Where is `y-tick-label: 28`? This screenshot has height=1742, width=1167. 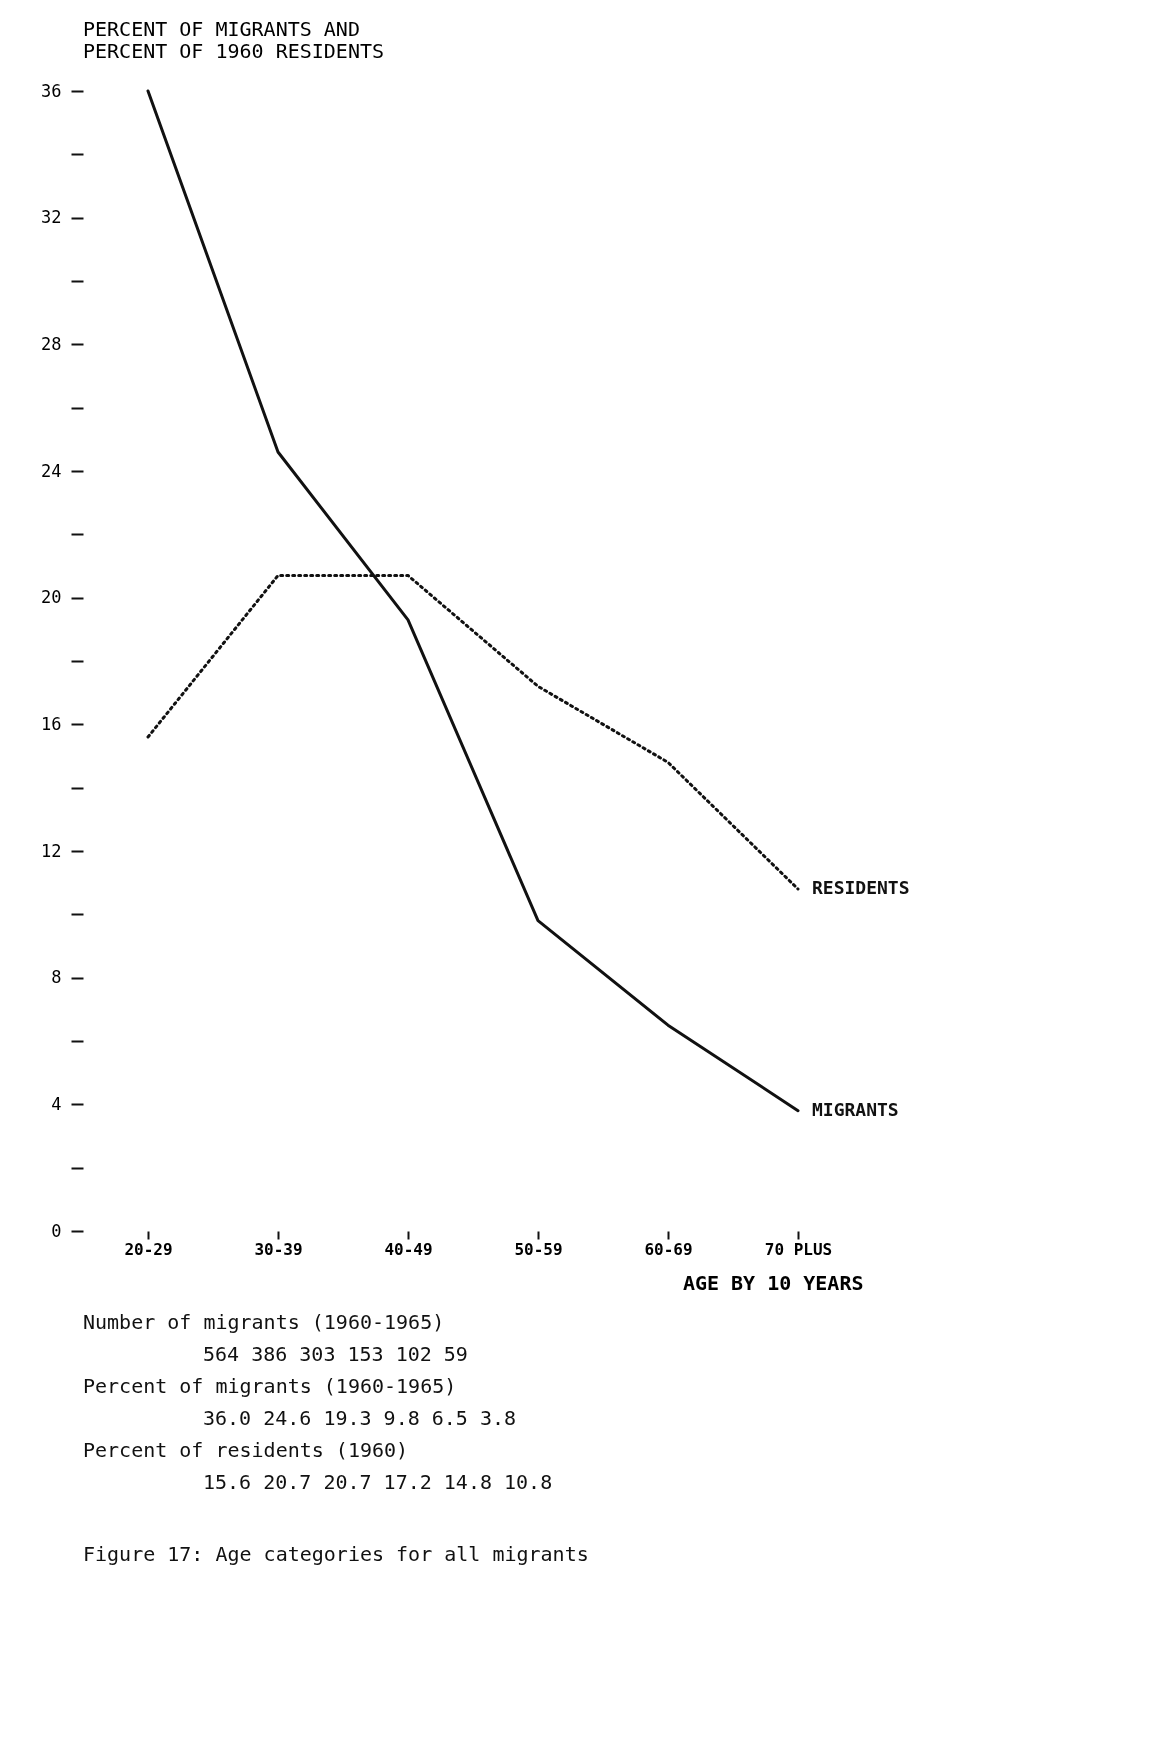
y-tick-label: 28 is located at coordinates (51, 343).